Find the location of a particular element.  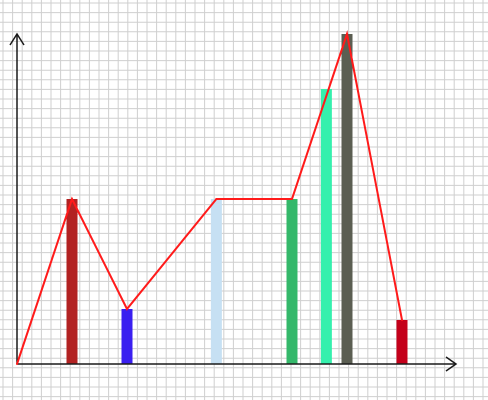

x-axis-arrow is located at coordinates (451, 364).